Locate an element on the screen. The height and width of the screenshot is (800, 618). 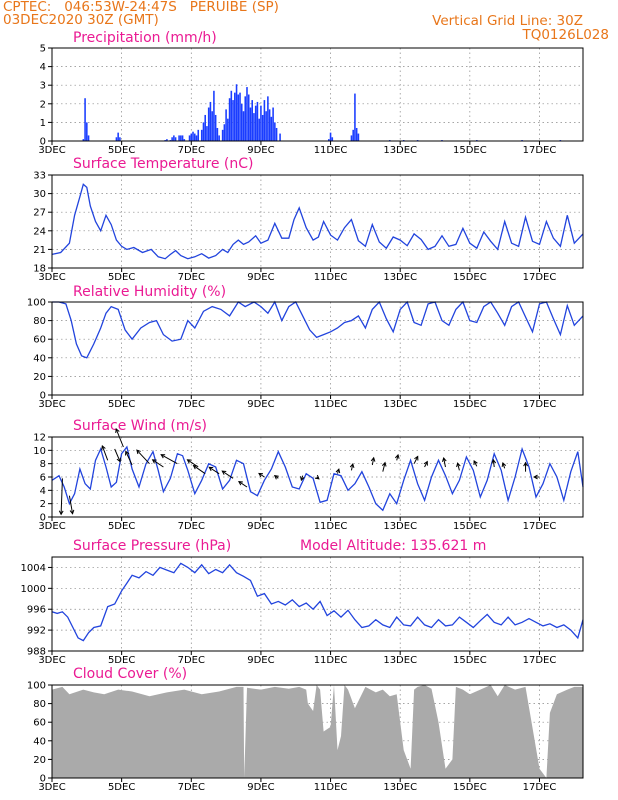
panel-title: Cloud Cover (%) is located at coordinates (130, 674).